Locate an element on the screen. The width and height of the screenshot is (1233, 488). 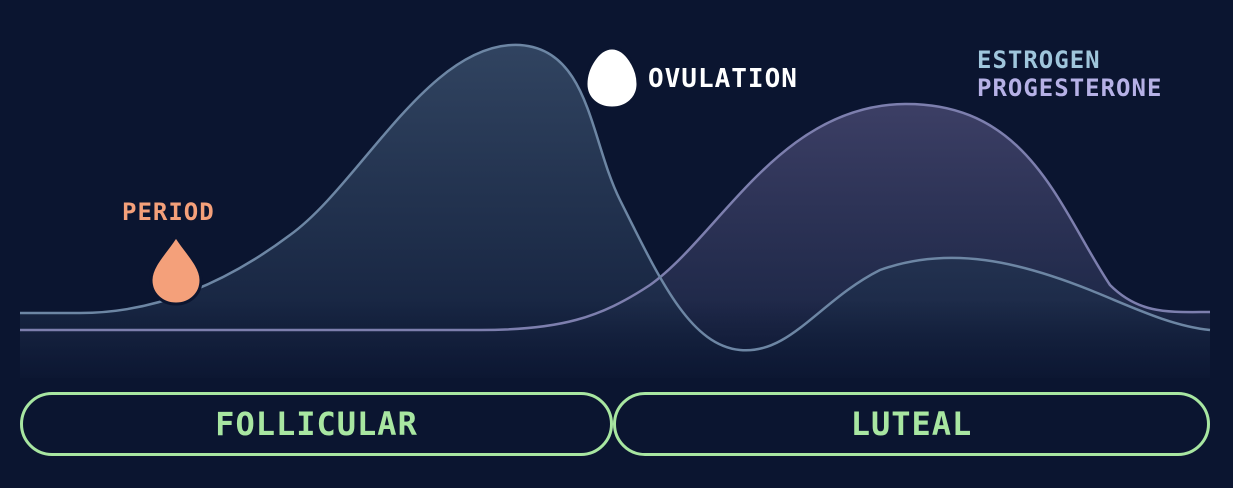
legend: ESTROGEN PROGESTERONE is located at coordinates (1069, 74).